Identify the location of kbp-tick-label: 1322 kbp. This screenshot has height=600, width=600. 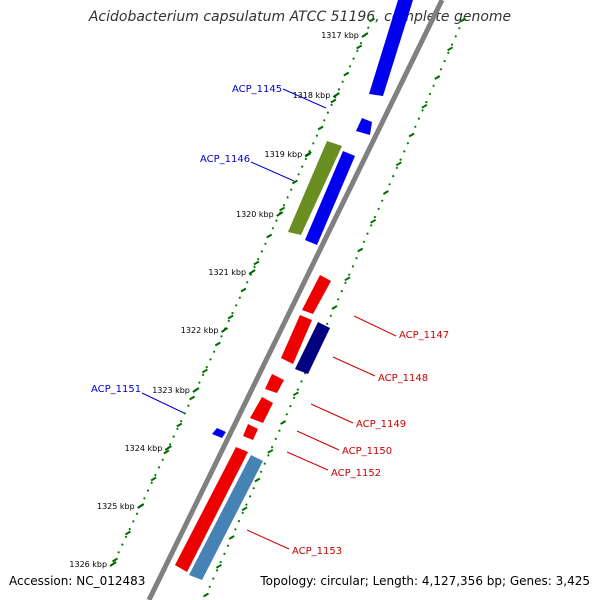
(200, 330).